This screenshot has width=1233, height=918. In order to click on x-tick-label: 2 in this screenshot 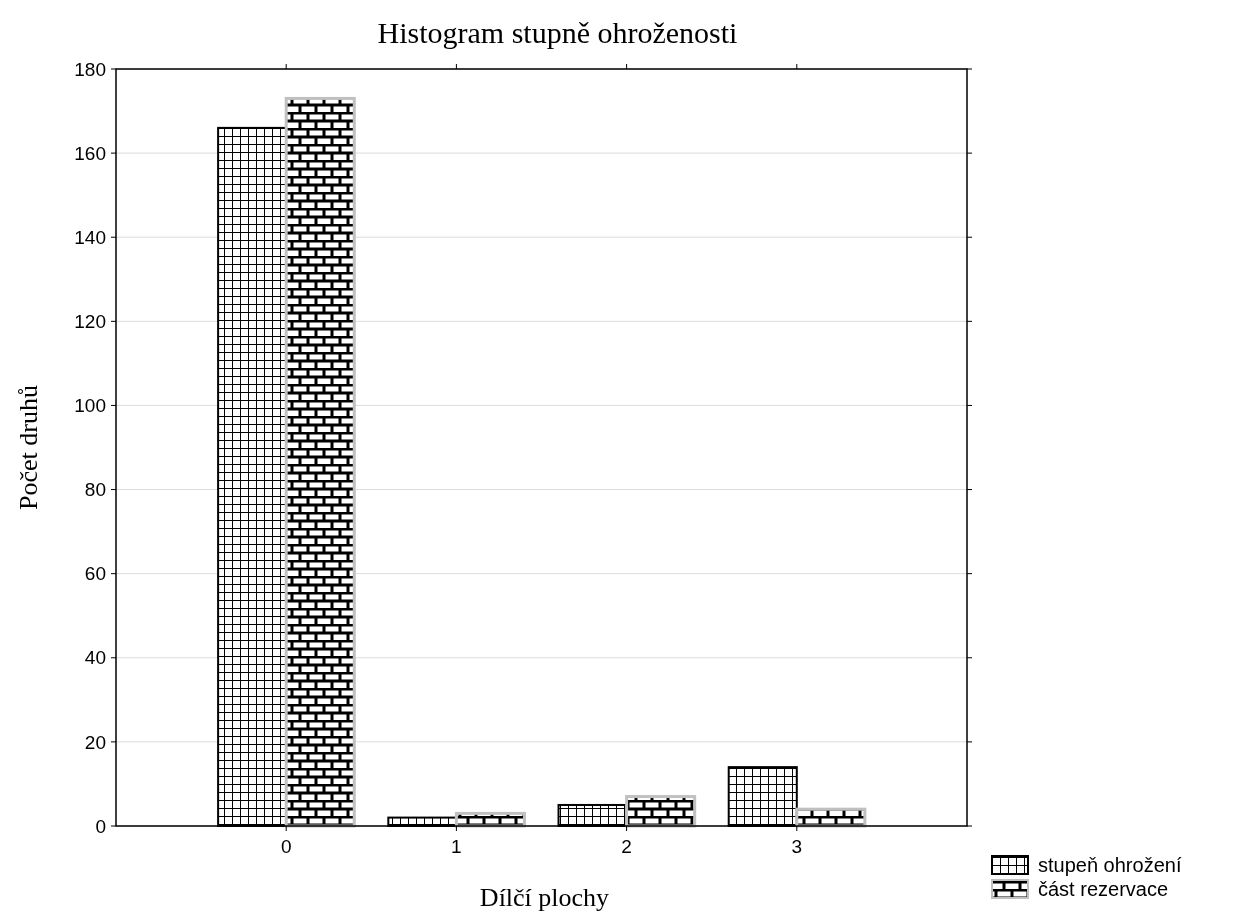, I will do `click(626, 846)`.